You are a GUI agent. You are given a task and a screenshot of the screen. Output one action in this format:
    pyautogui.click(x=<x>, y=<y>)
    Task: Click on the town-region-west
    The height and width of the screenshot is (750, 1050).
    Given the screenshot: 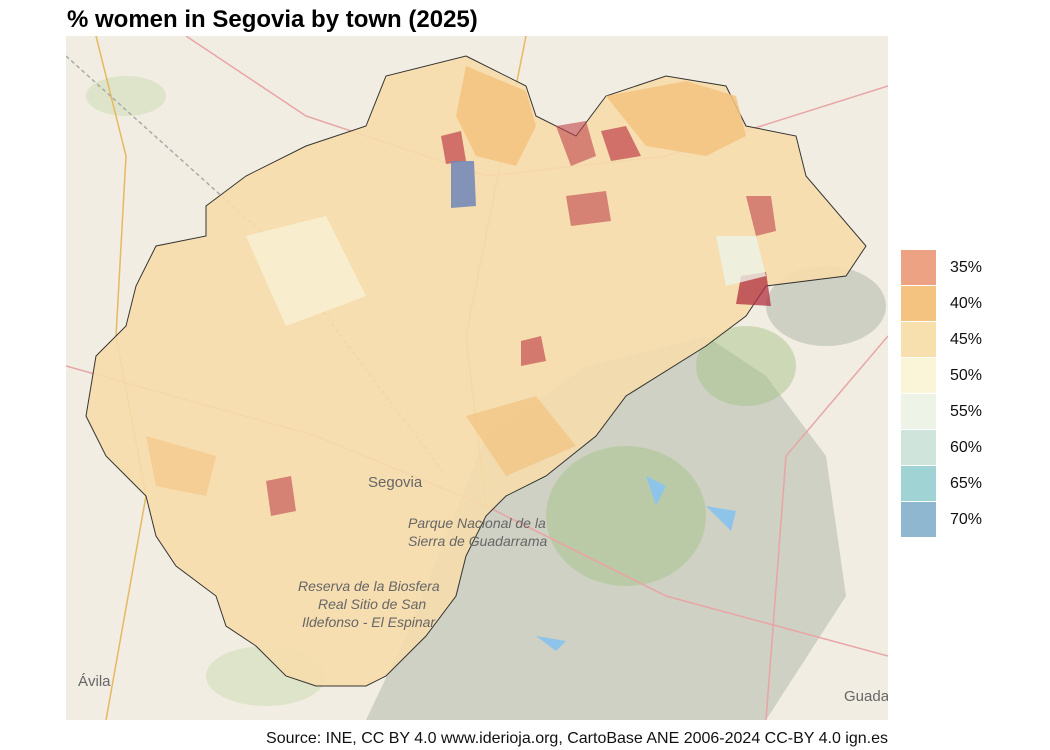 What is the action you would take?
    pyautogui.click(x=181, y=466)
    